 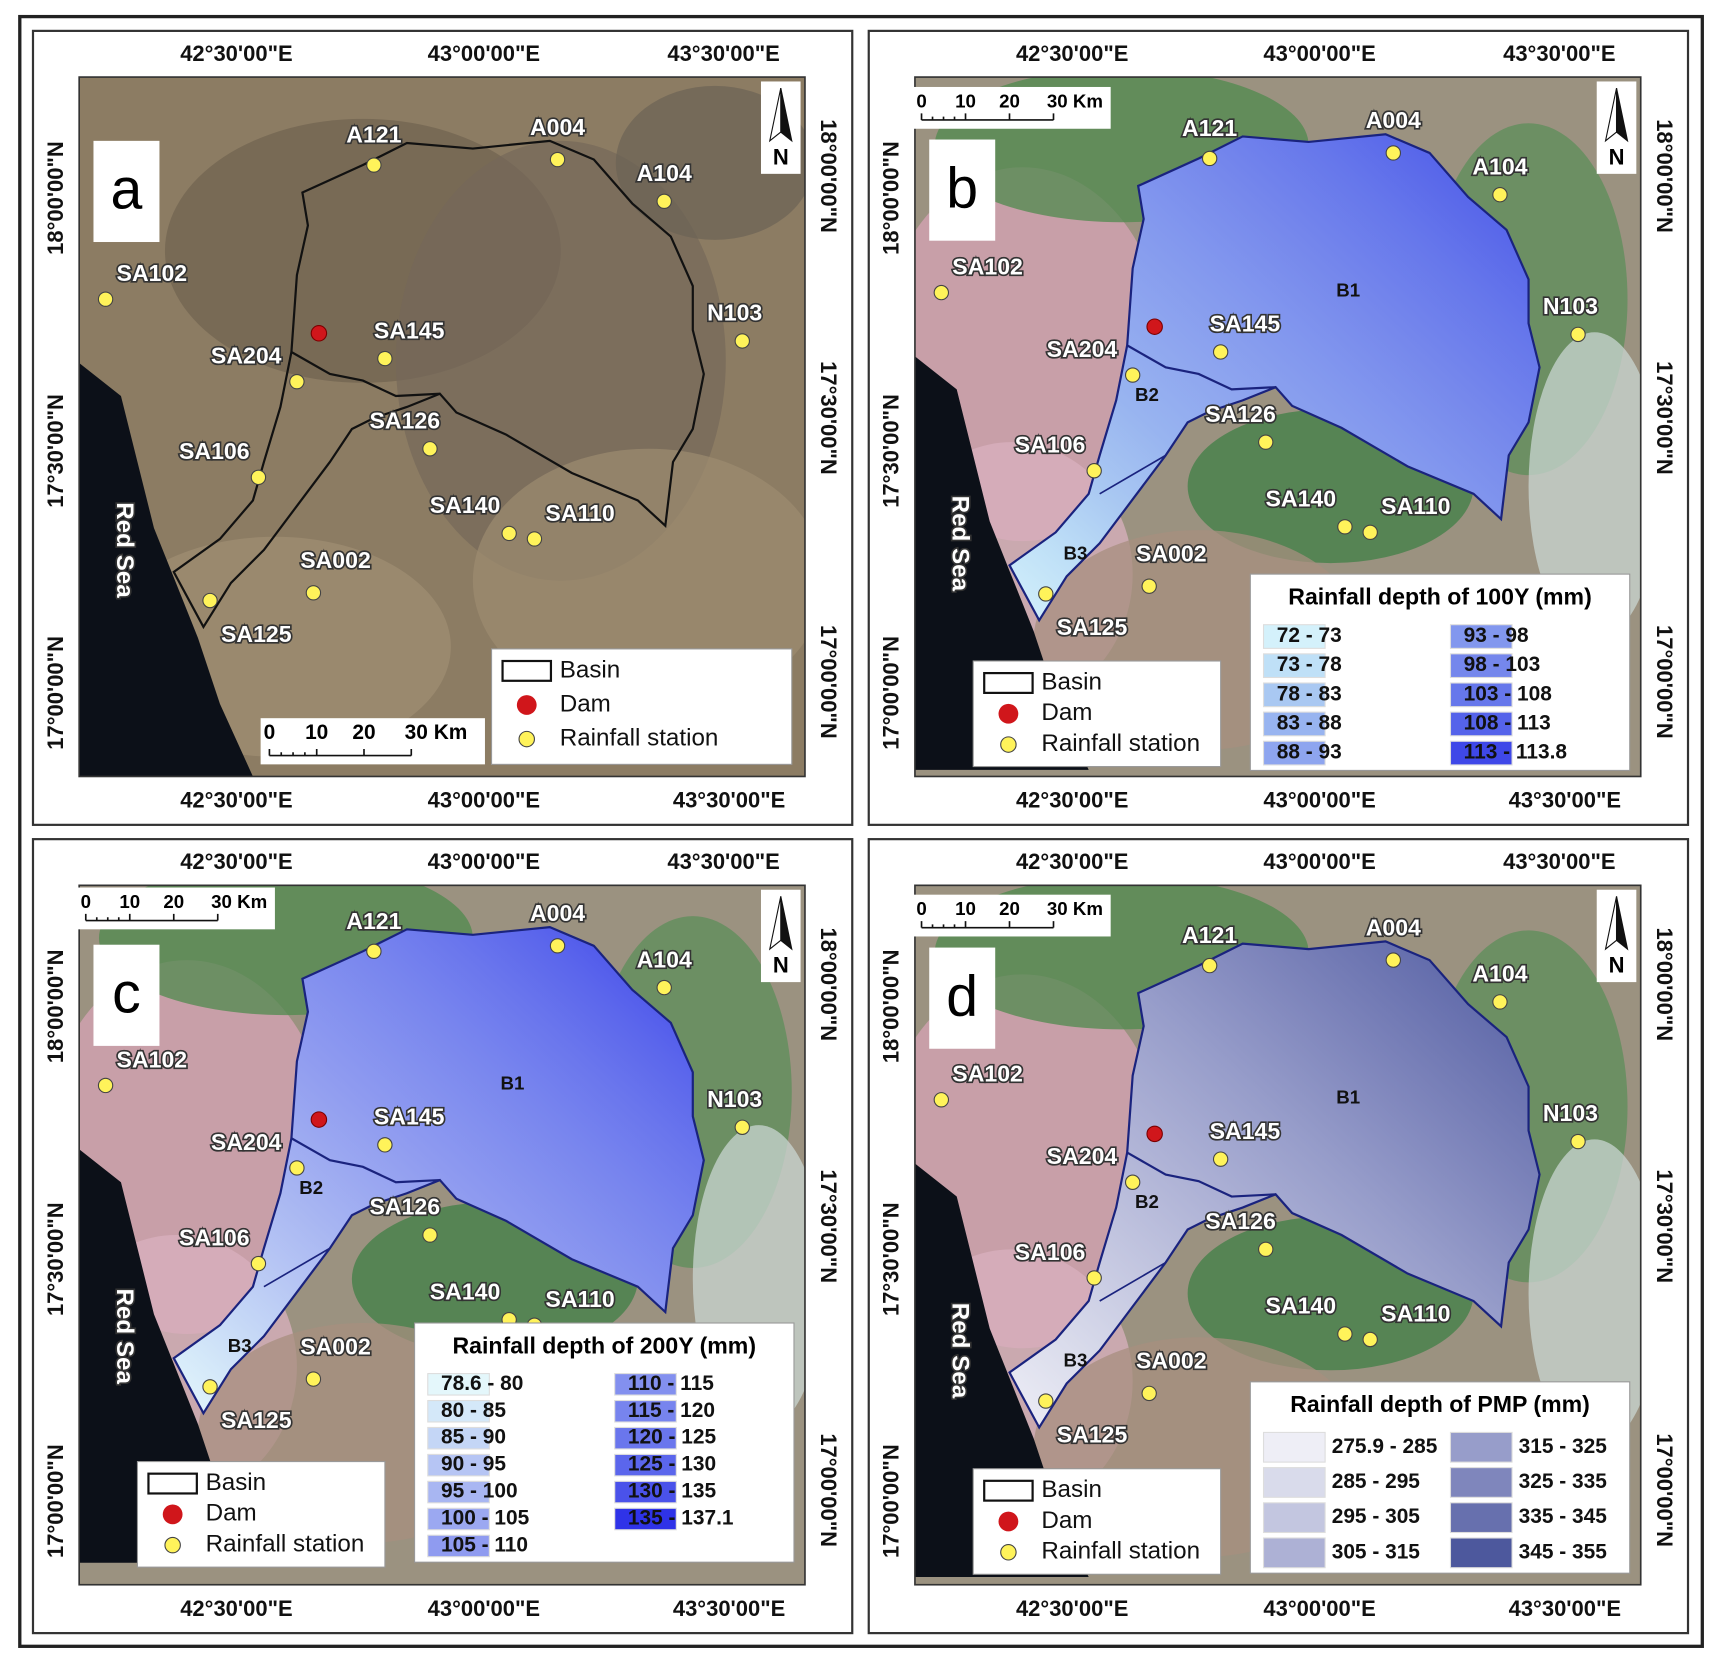 What do you see at coordinates (1072, 53) in the screenshot?
I see `longitude-label: 42°30'00"E` at bounding box center [1072, 53].